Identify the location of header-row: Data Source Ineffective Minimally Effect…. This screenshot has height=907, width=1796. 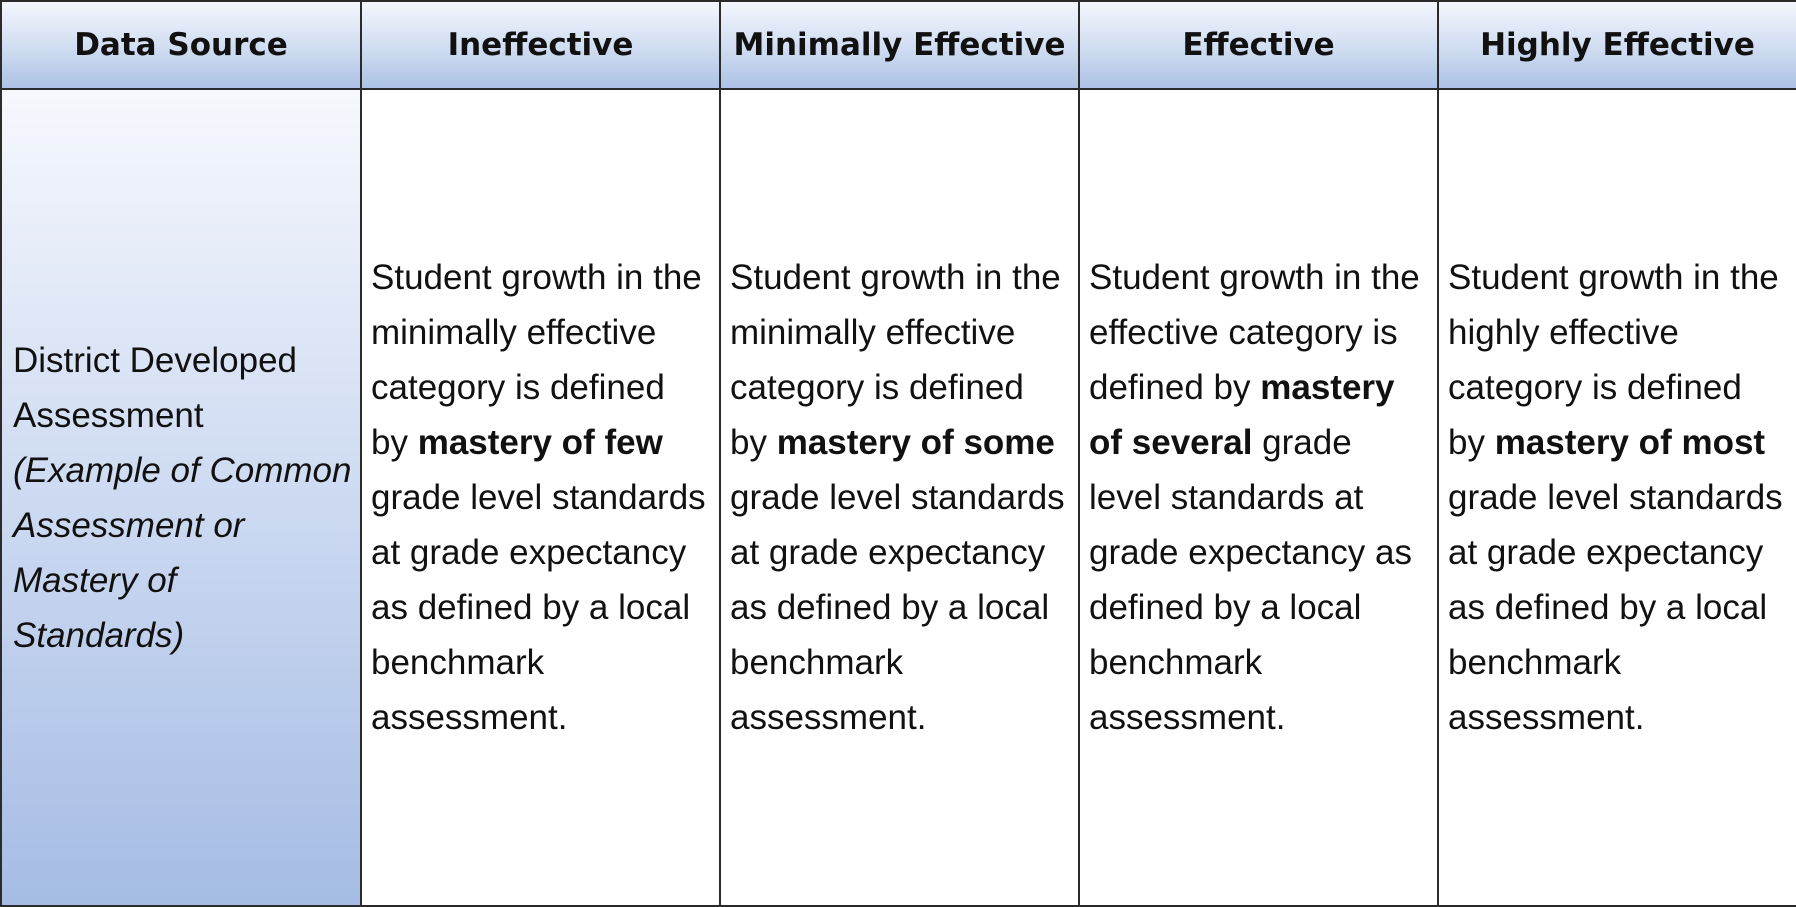
(898, 45).